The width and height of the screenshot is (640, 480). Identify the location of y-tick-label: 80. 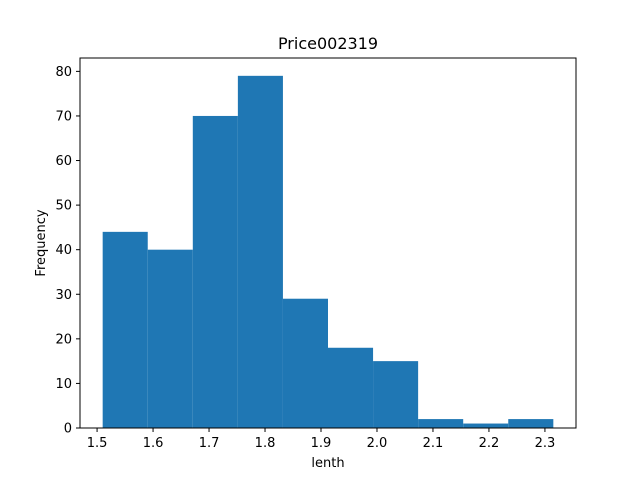
(63, 72).